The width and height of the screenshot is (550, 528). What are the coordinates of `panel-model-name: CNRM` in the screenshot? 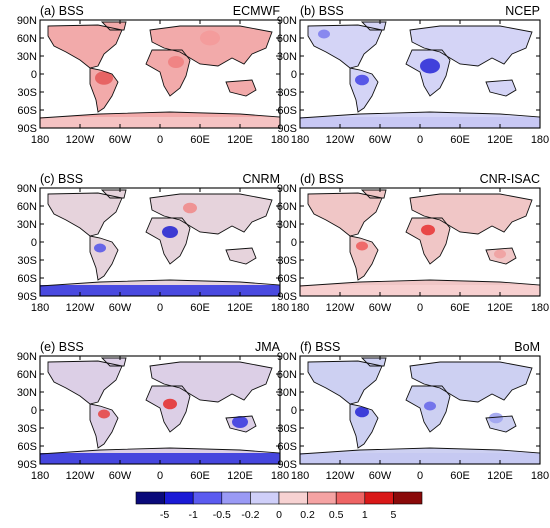 It's located at (262, 179).